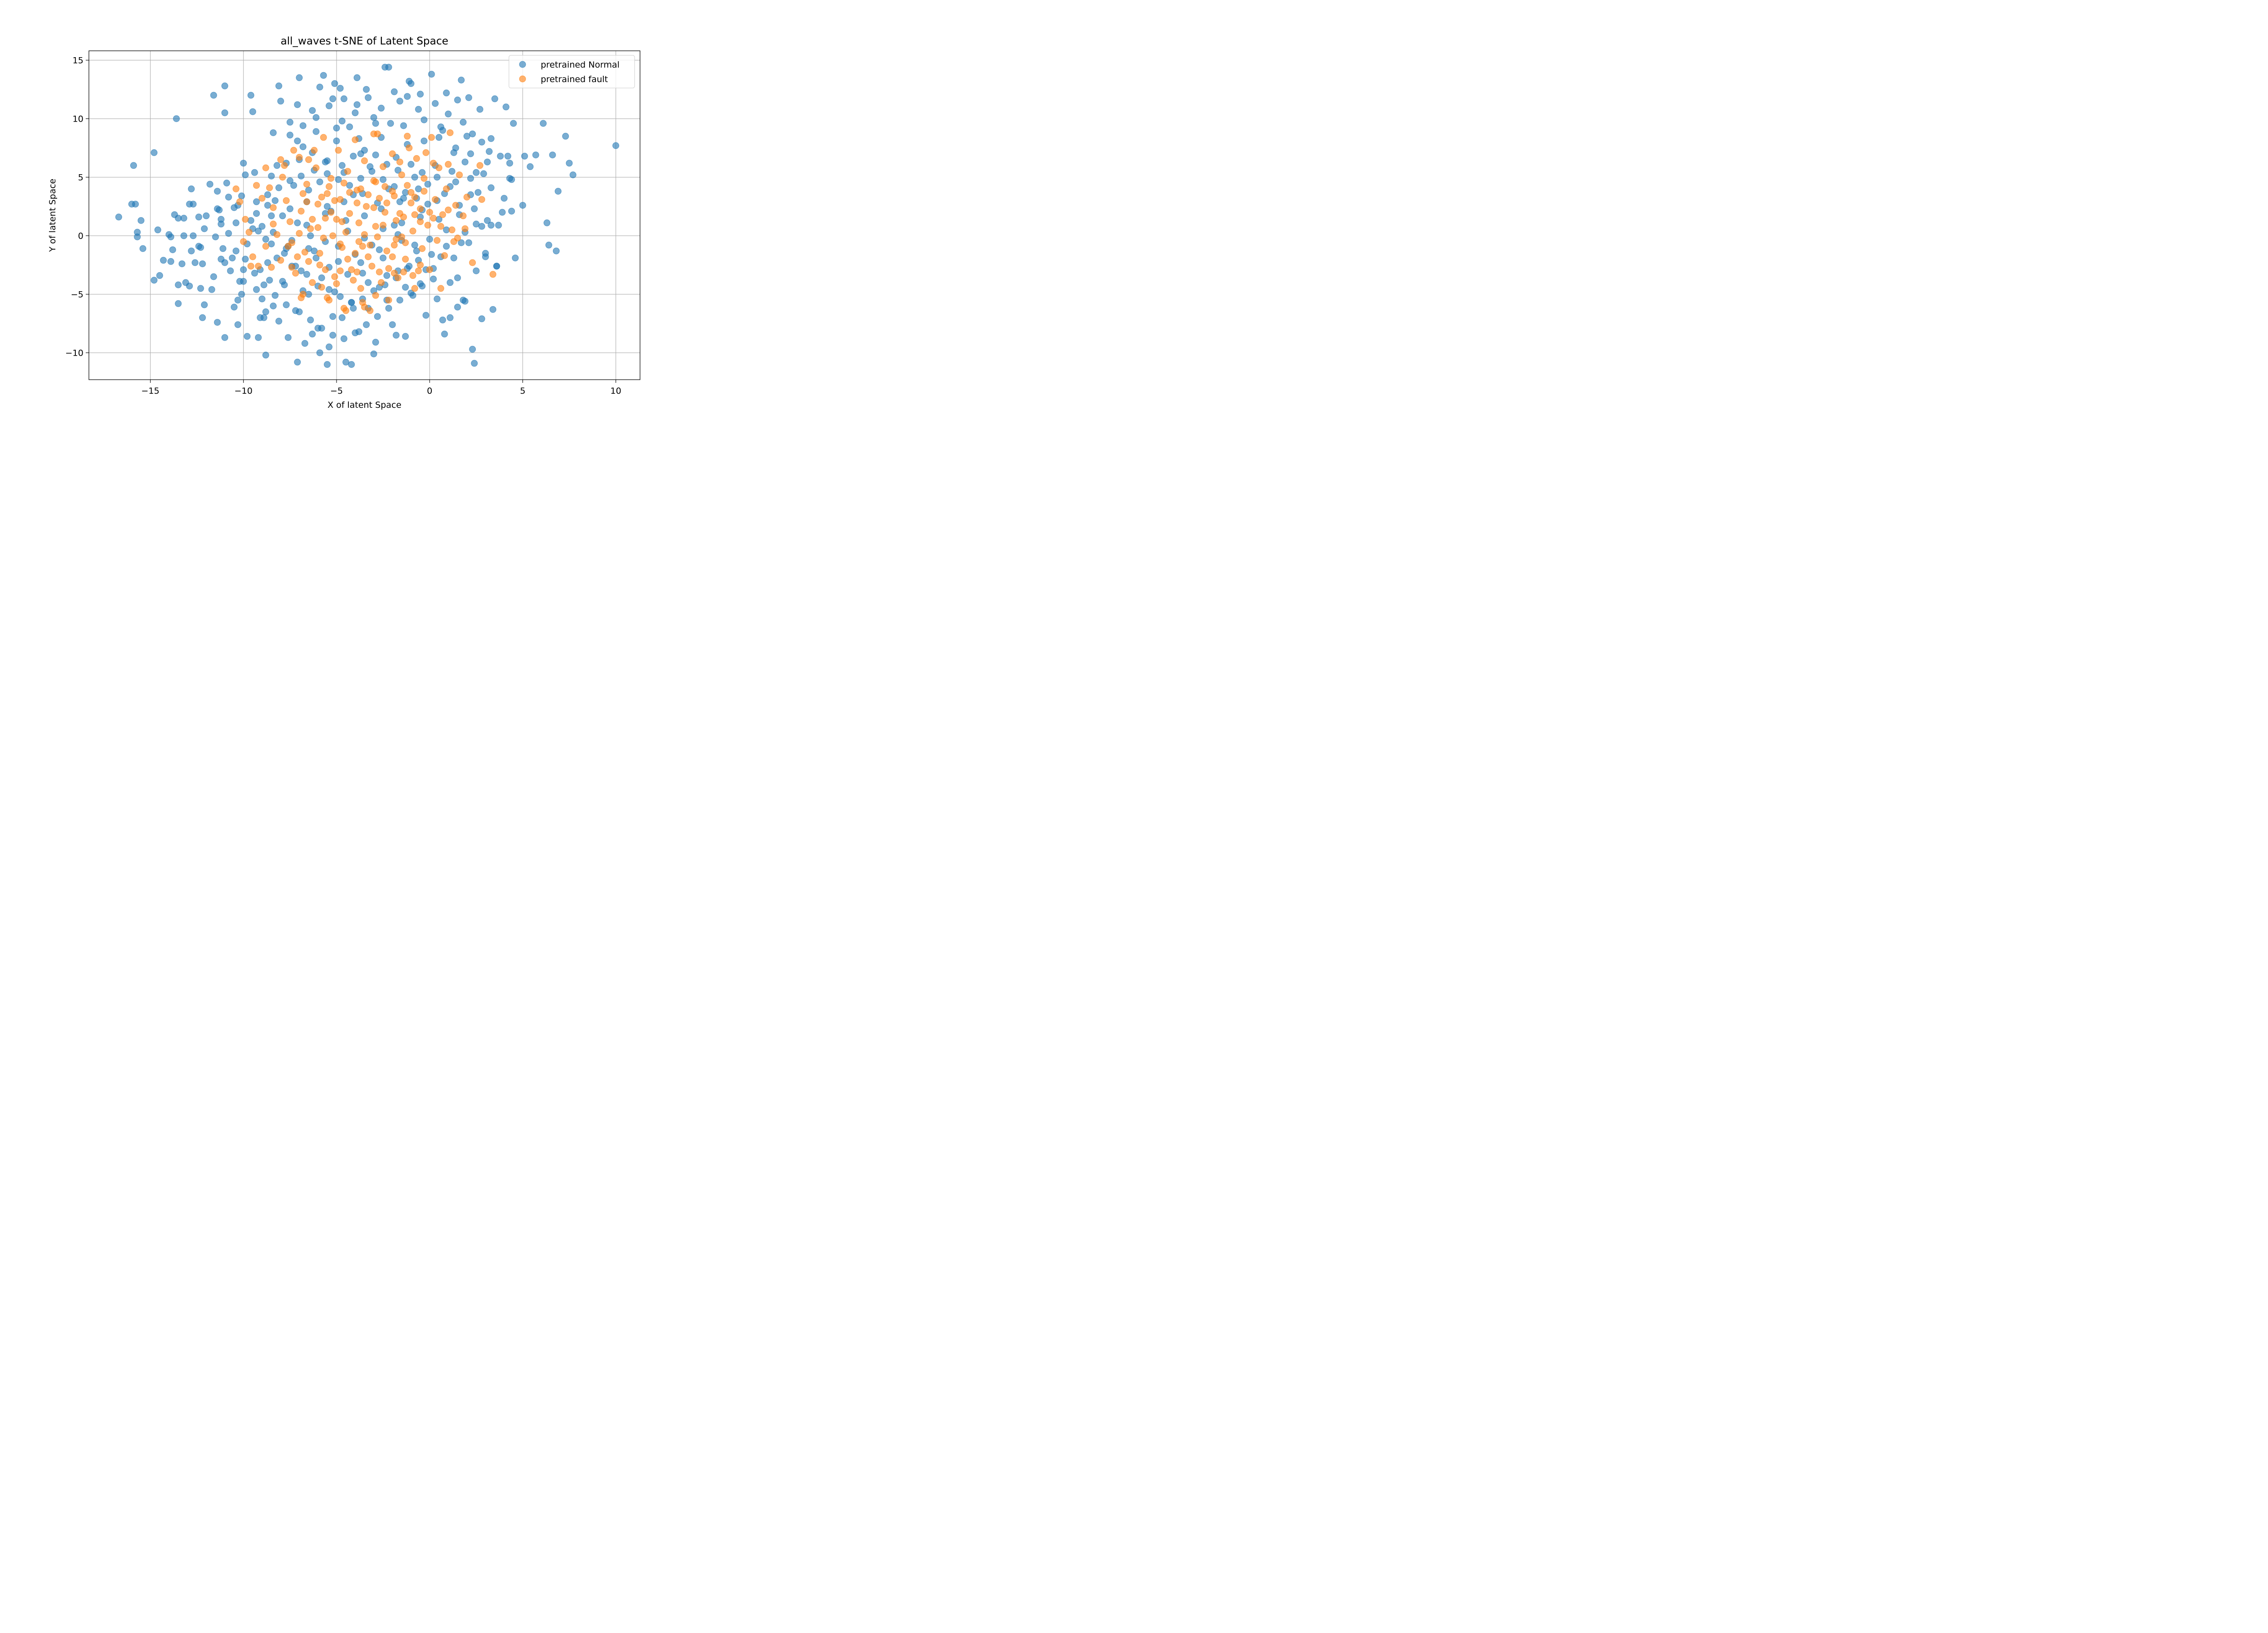 The width and height of the screenshot is (2268, 1633). I want to click on y-axis-label: Y of latent Space, so click(53, 216).